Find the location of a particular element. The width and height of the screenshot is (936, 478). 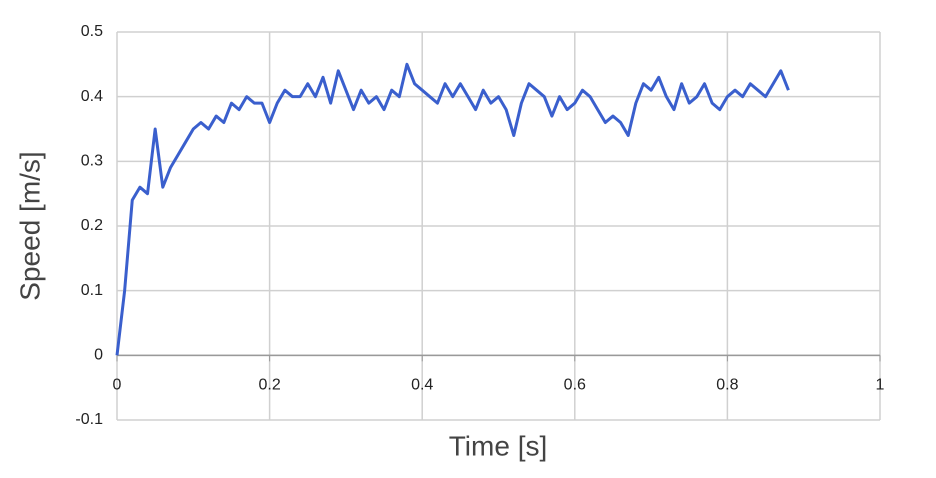

y-axis-title: Speed [m/s] is located at coordinates (29, 225).